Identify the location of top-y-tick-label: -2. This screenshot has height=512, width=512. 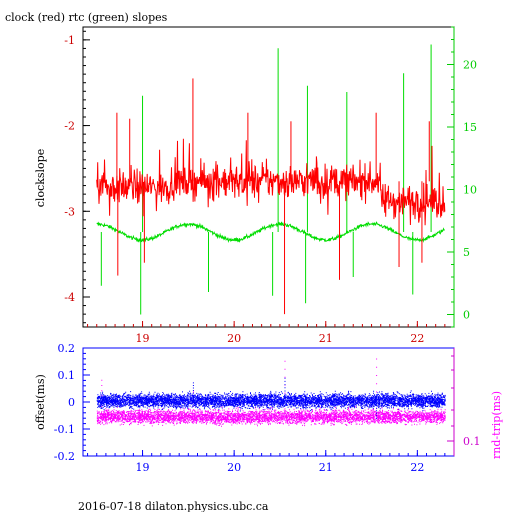
(69, 126).